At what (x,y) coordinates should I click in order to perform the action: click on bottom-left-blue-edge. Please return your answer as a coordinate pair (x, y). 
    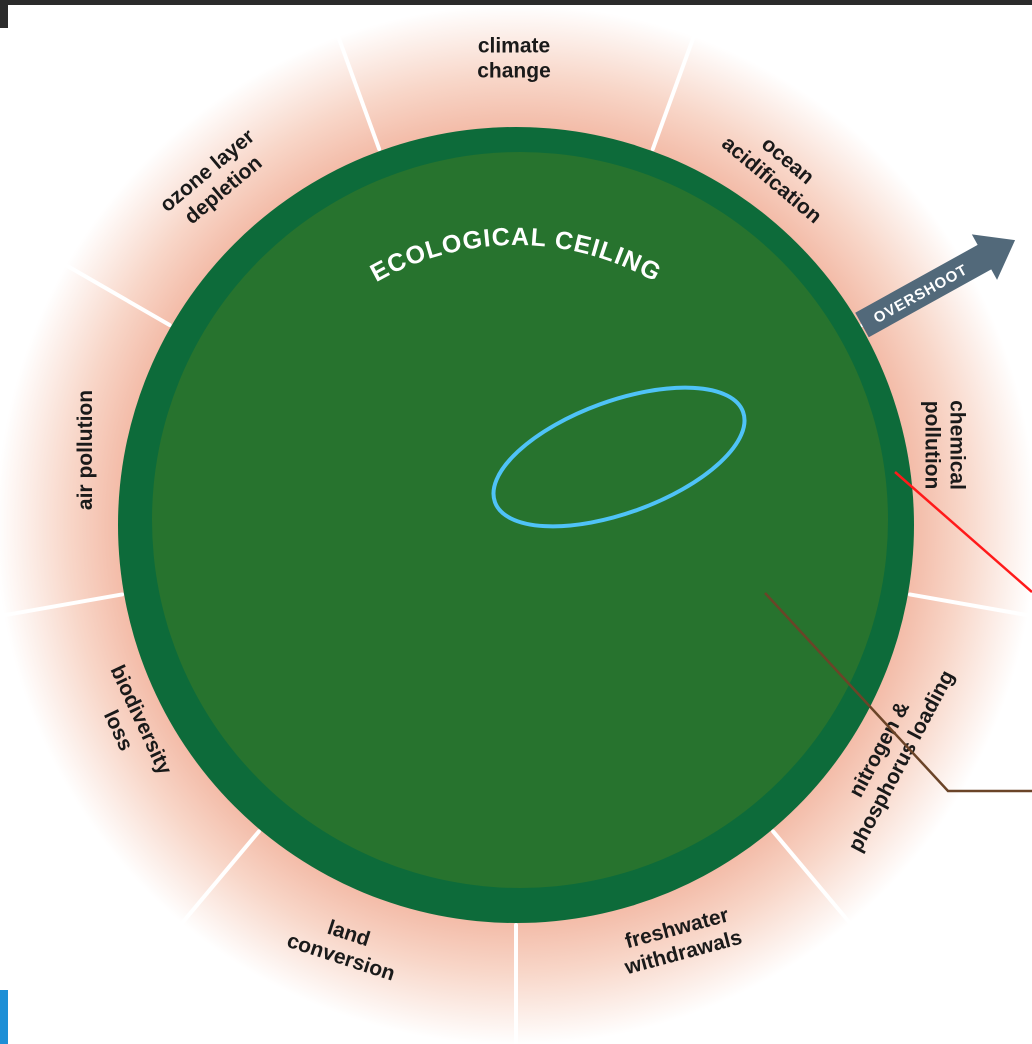
    Looking at the image, I should click on (4, 1017).